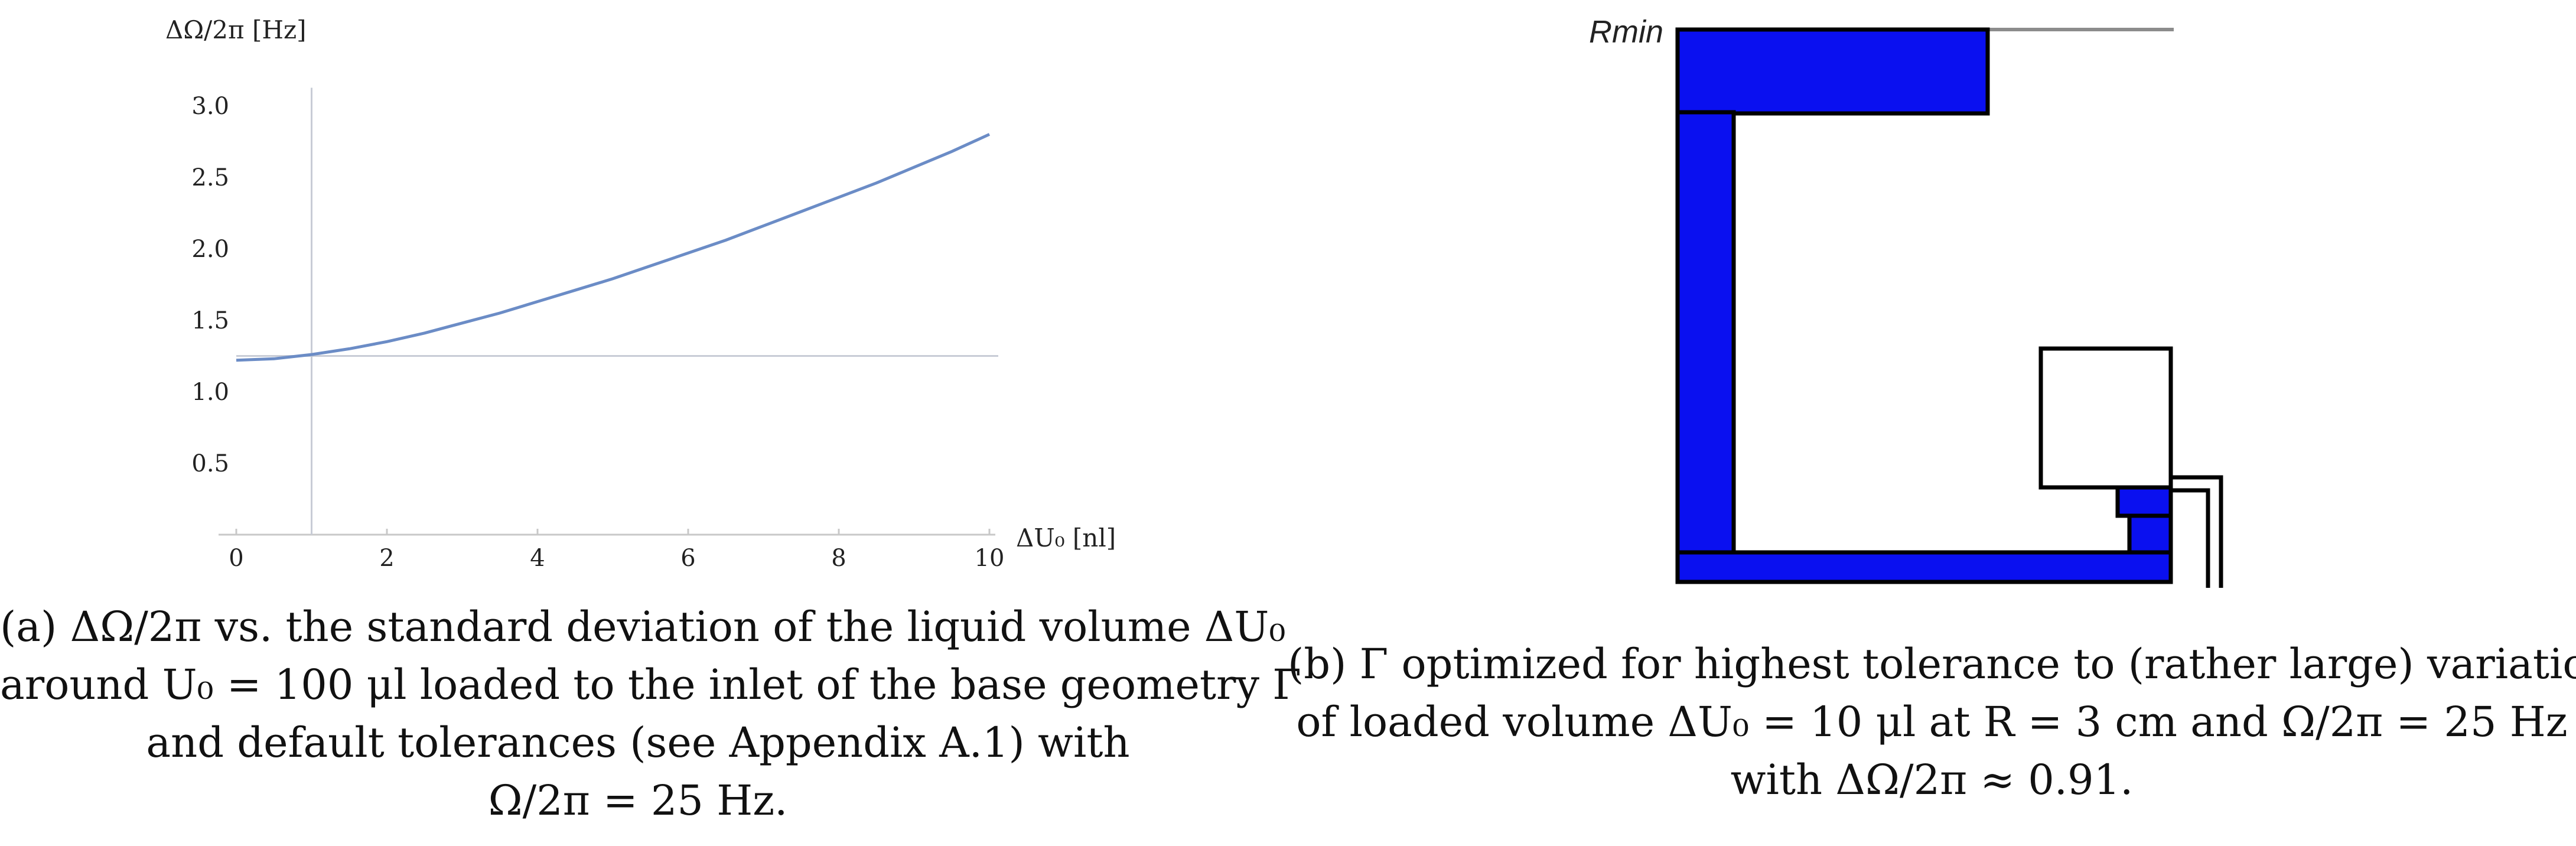  What do you see at coordinates (236, 29) in the screenshot?
I see `y-axis-label: ΔΩ/2π [Hz]` at bounding box center [236, 29].